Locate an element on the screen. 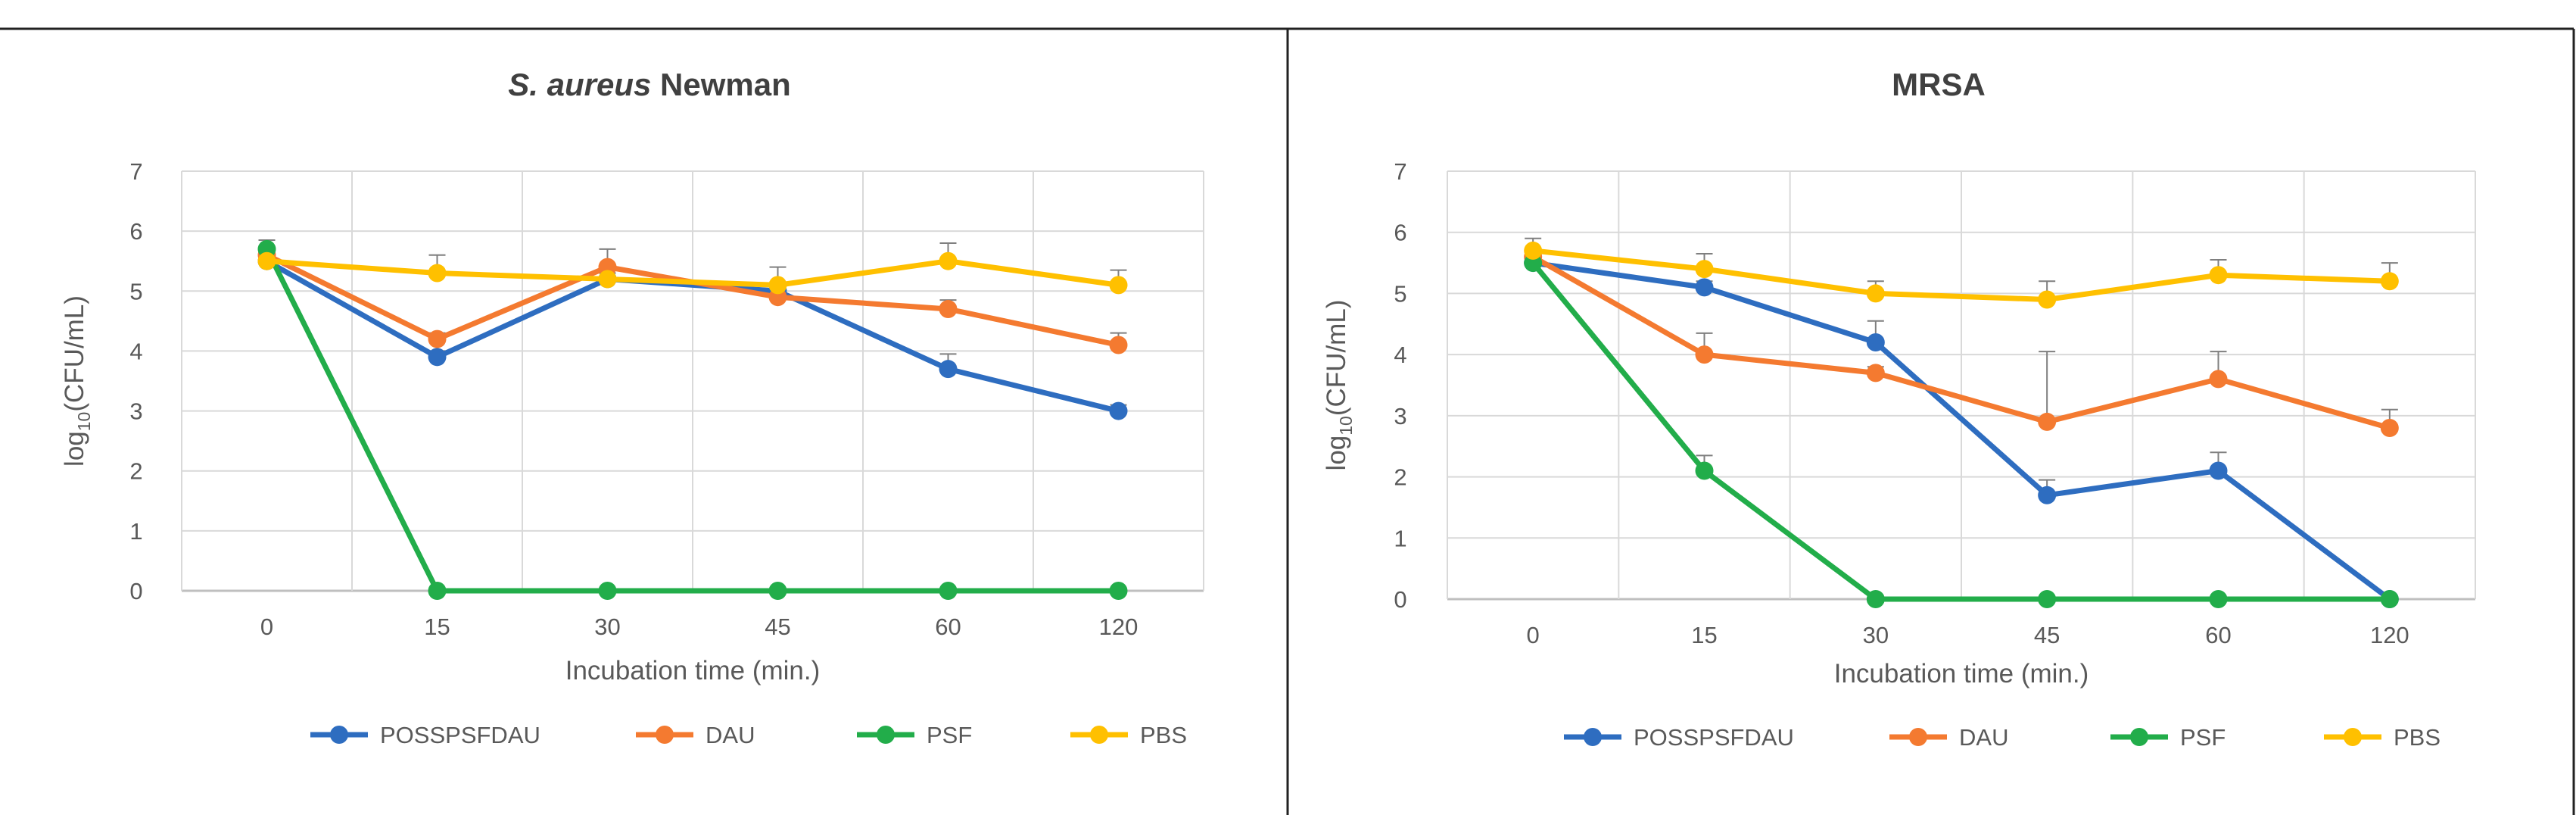  x-tick-label: 60 is located at coordinates (948, 627).